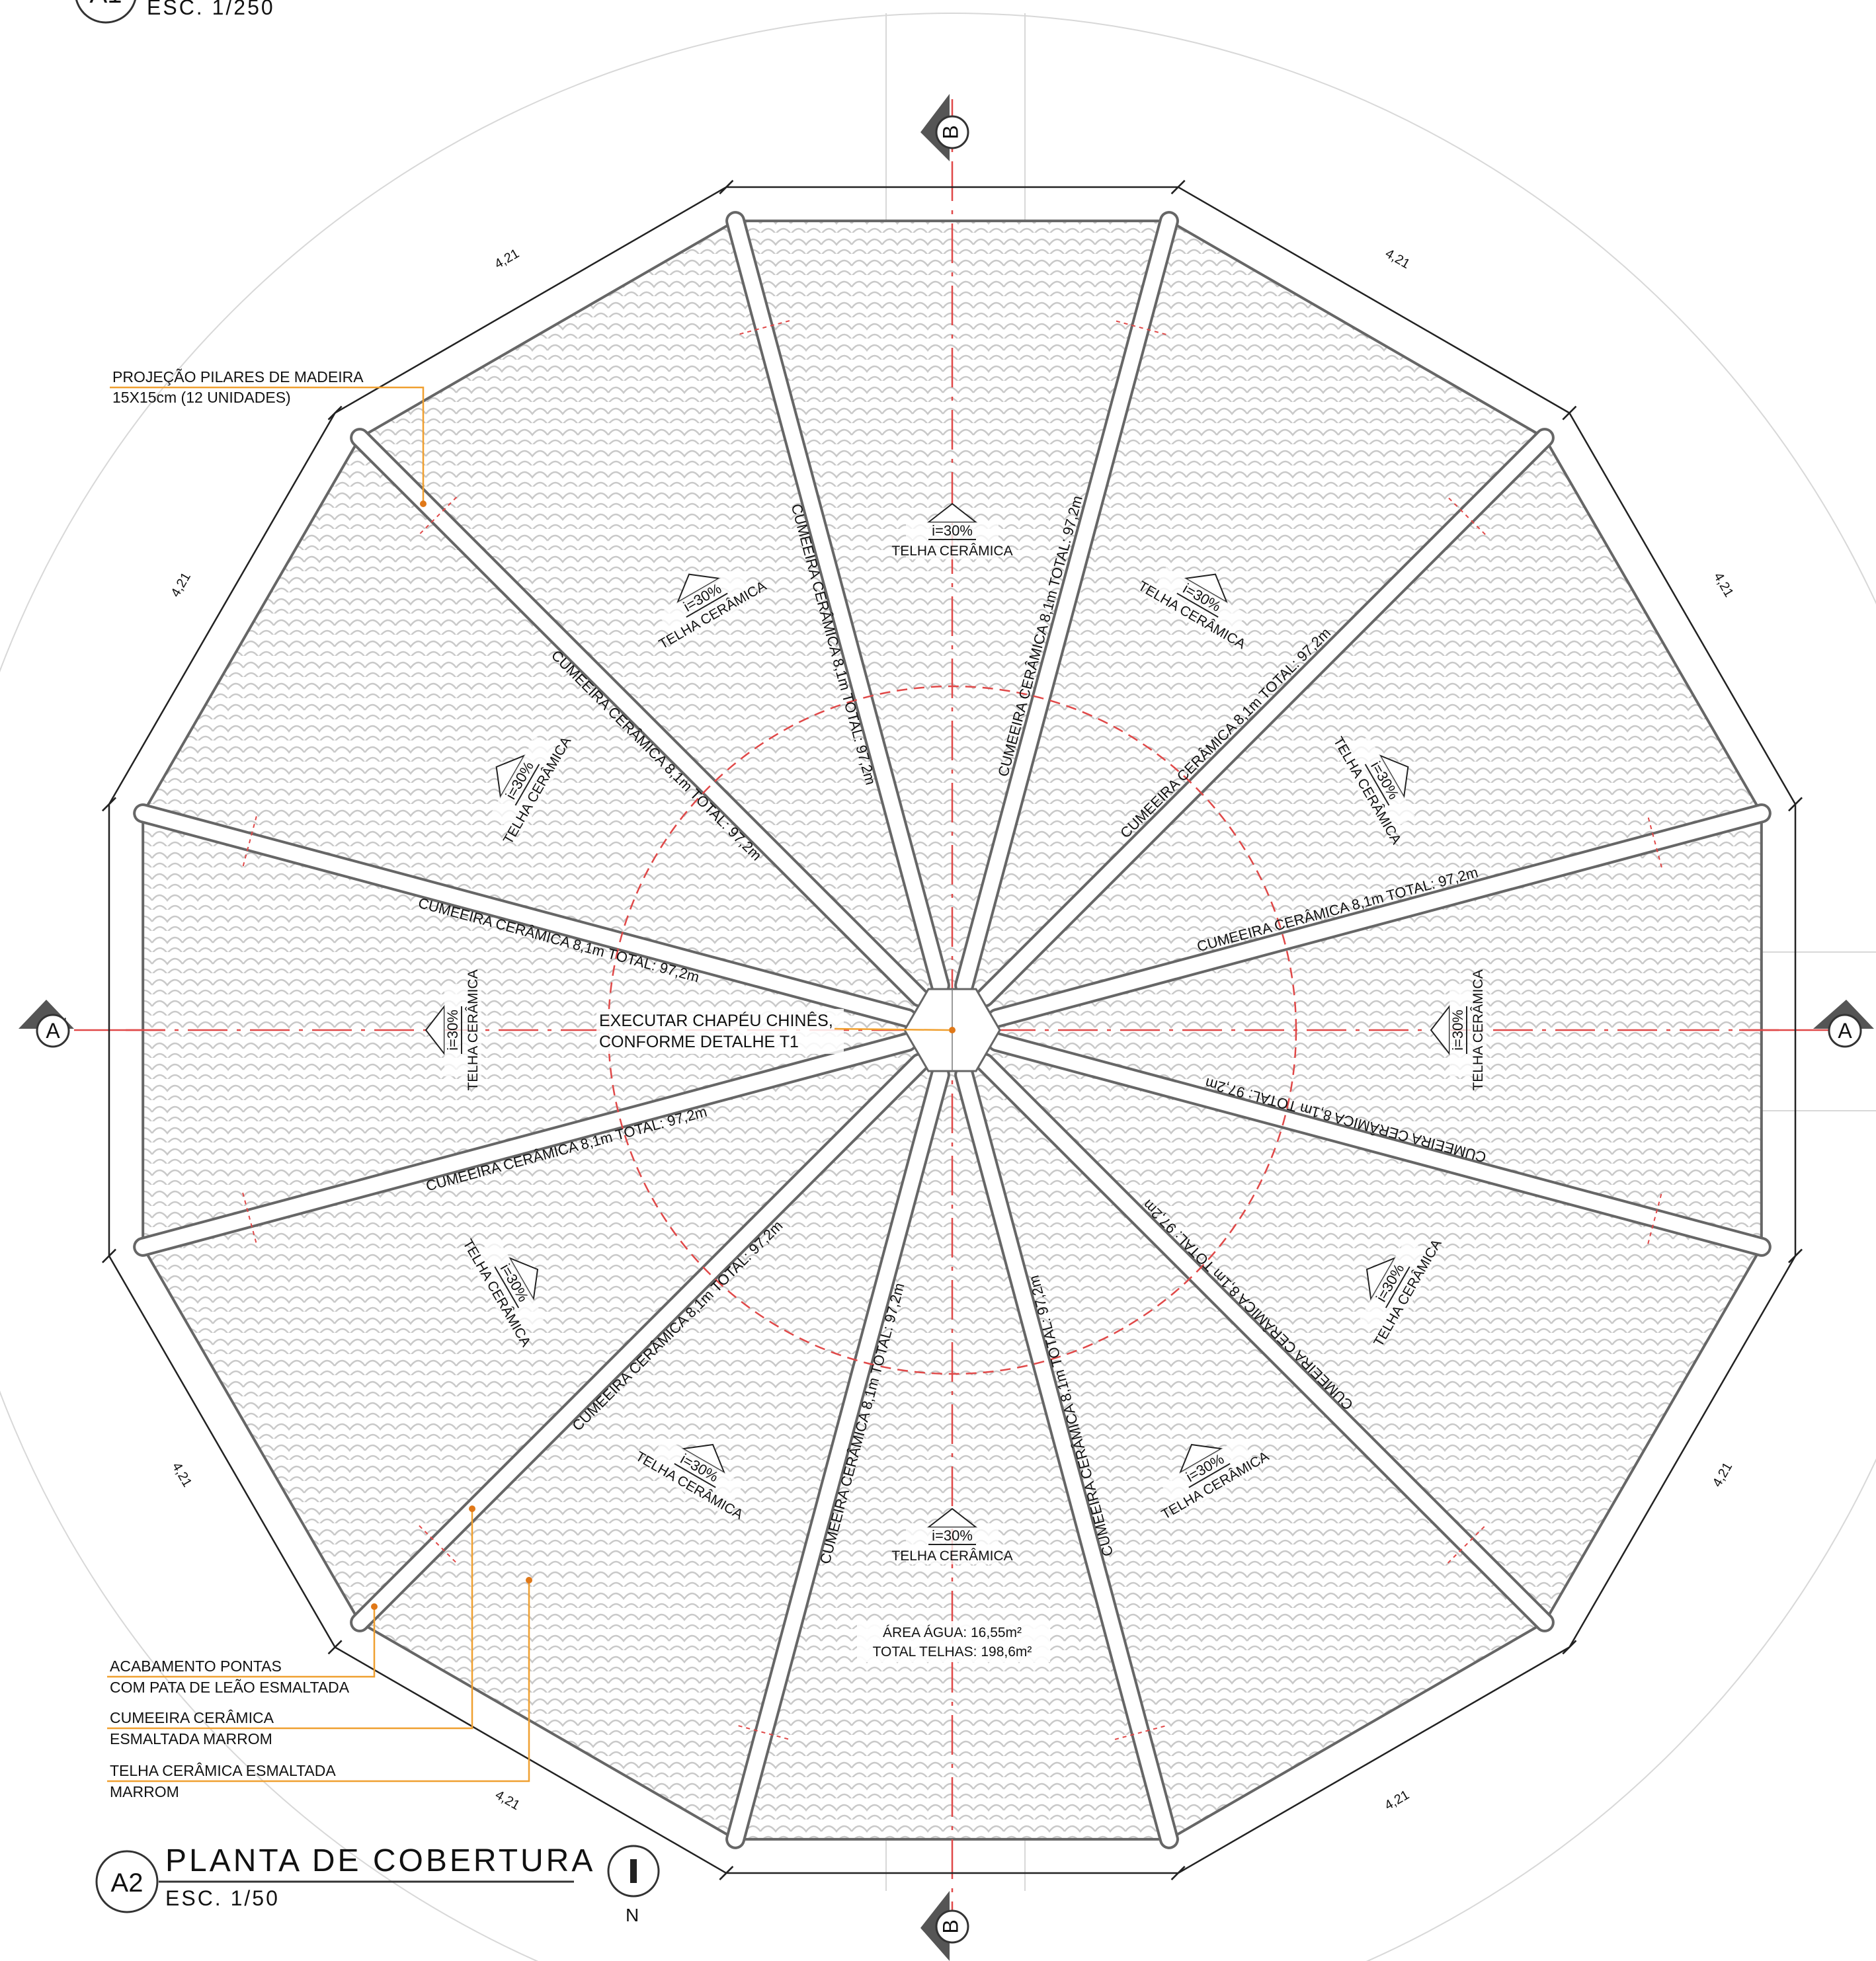  Describe the element at coordinates (222, 1898) in the screenshot. I see `title-scale: ESC. 1/50` at that location.